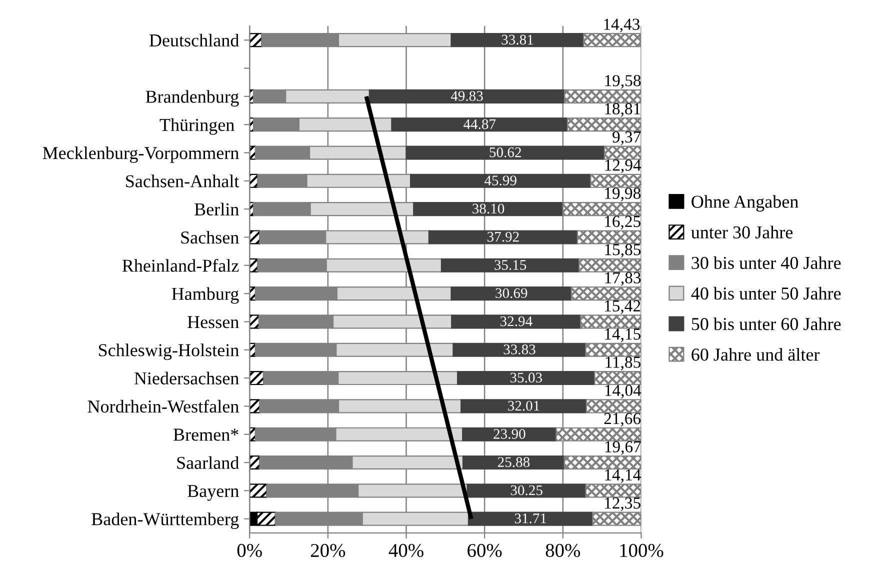 This screenshot has width=882, height=578. What do you see at coordinates (208, 462) in the screenshot?
I see `y-tick-label: Saarland` at bounding box center [208, 462].